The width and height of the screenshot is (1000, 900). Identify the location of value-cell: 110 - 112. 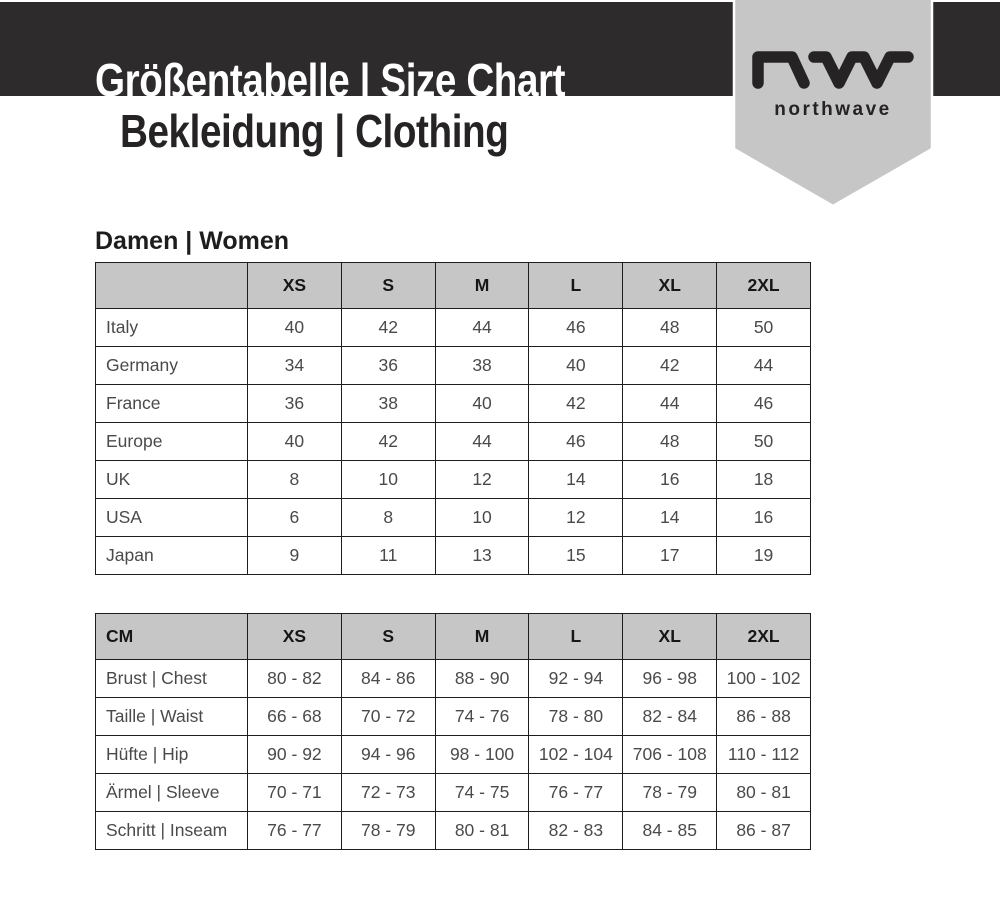
(763, 754).